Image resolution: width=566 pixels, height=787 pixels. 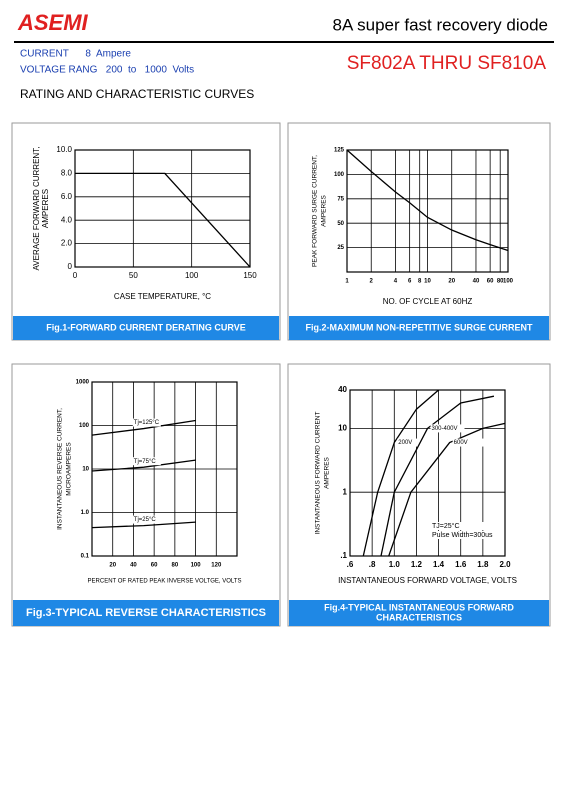 I want to click on caption: Fig.1-FORWARD CURRENT DERATING CURVE, so click(x=146, y=327).